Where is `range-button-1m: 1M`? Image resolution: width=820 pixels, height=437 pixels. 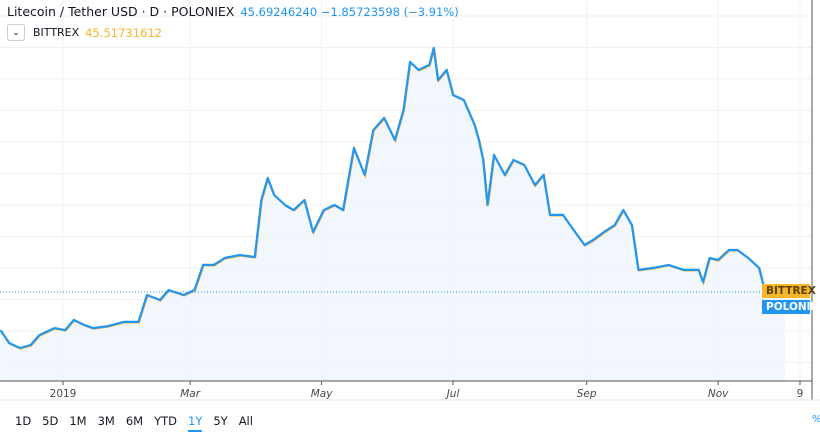
range-button-1m: 1M is located at coordinates (78, 421).